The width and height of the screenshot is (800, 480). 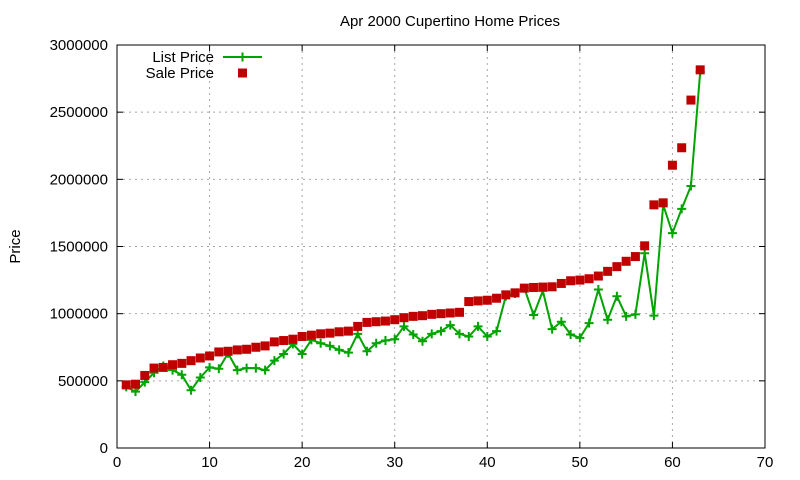 I want to click on x-axis-tick-label: 60, so click(x=672, y=462).